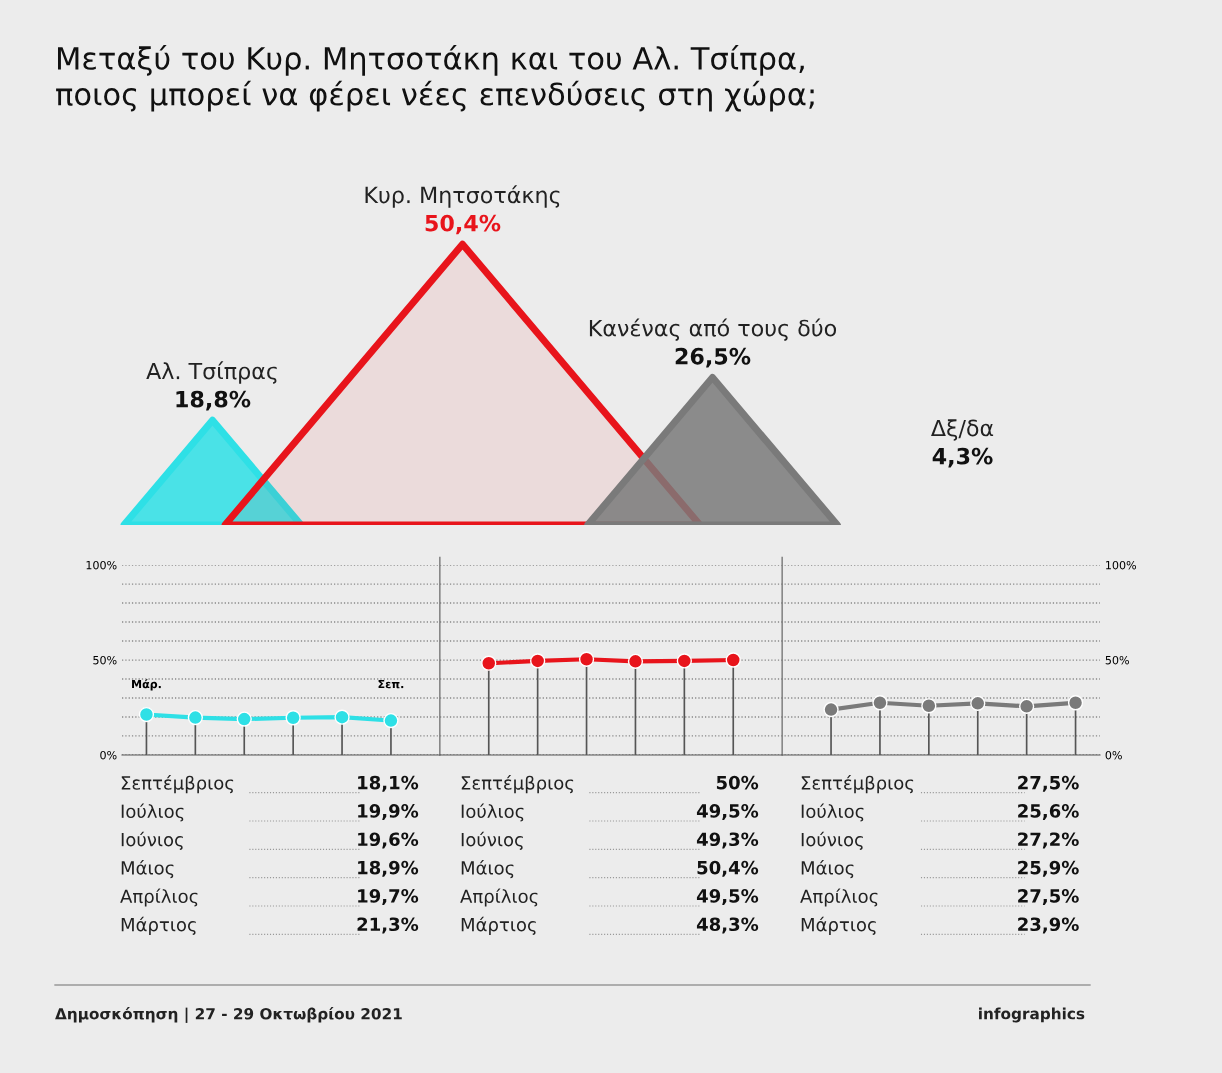 This screenshot has height=1073, width=1222. Describe the element at coordinates (388, 897) in the screenshot. I see `text: 19,7%` at that location.